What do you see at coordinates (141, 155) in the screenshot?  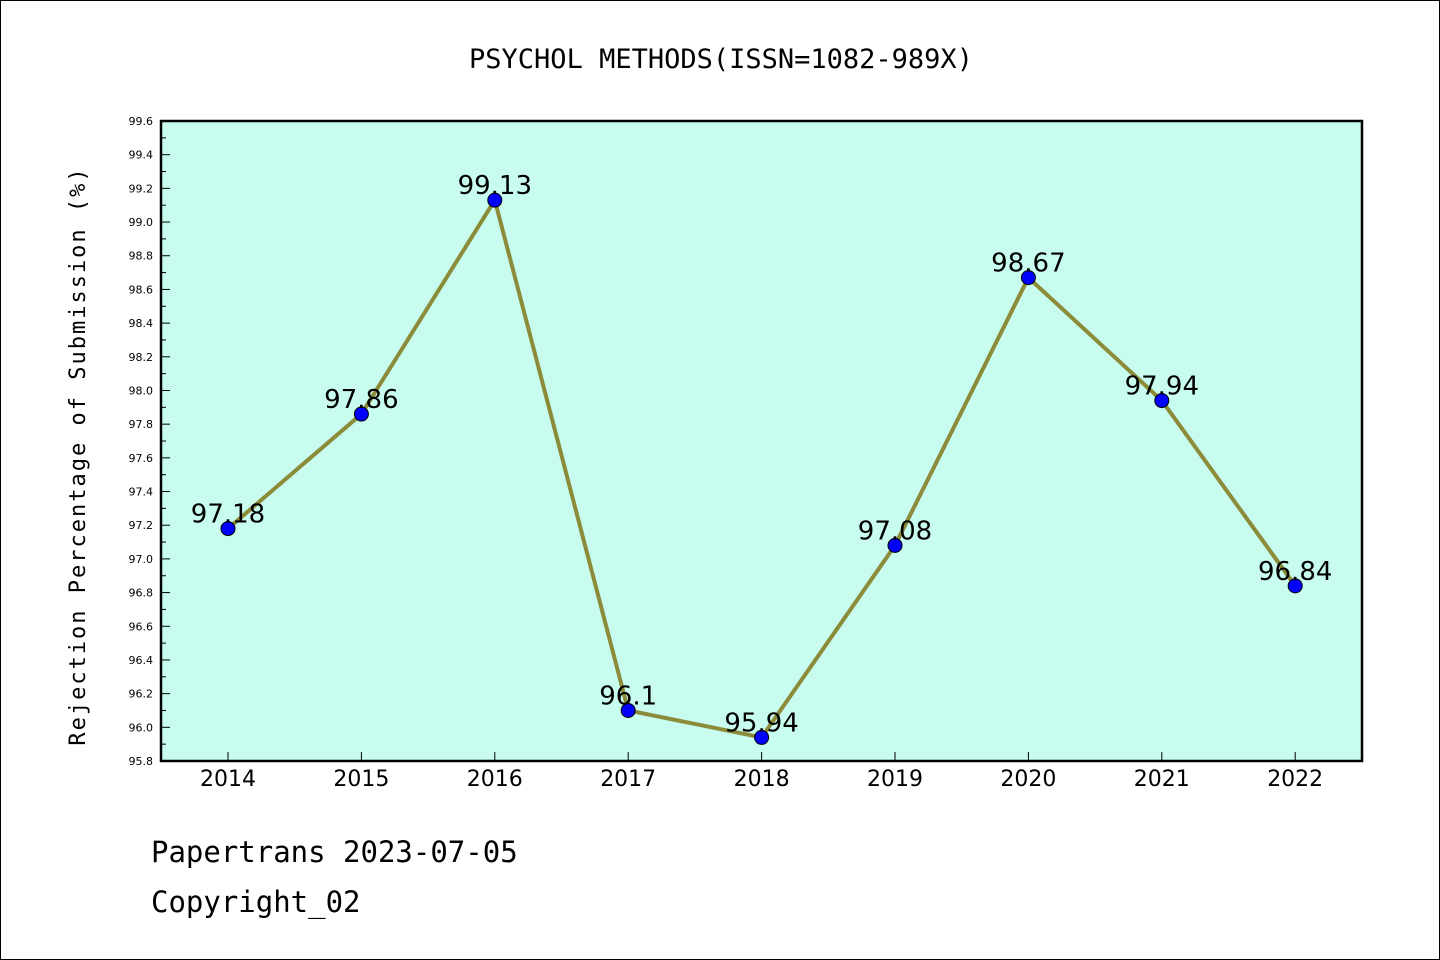 I see `y-tick-label: 99.4` at bounding box center [141, 155].